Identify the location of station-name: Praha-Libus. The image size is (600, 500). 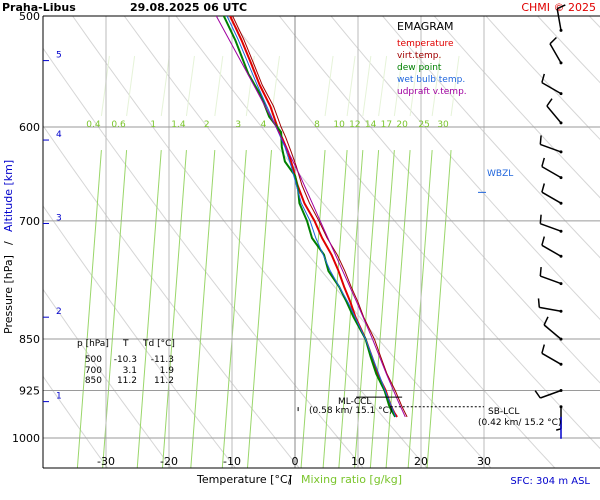
(39, 7).